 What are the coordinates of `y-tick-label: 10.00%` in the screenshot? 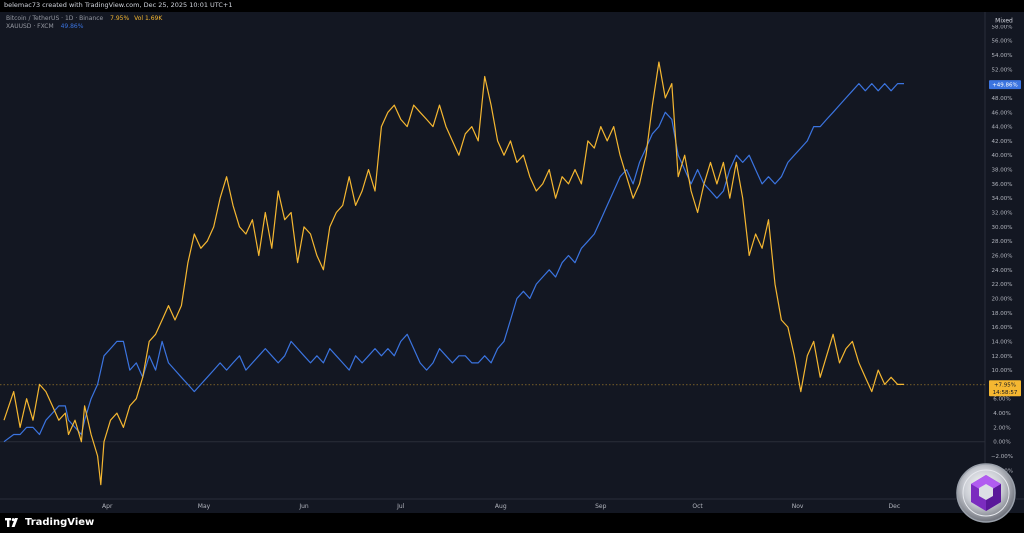 It's located at (1002, 371).